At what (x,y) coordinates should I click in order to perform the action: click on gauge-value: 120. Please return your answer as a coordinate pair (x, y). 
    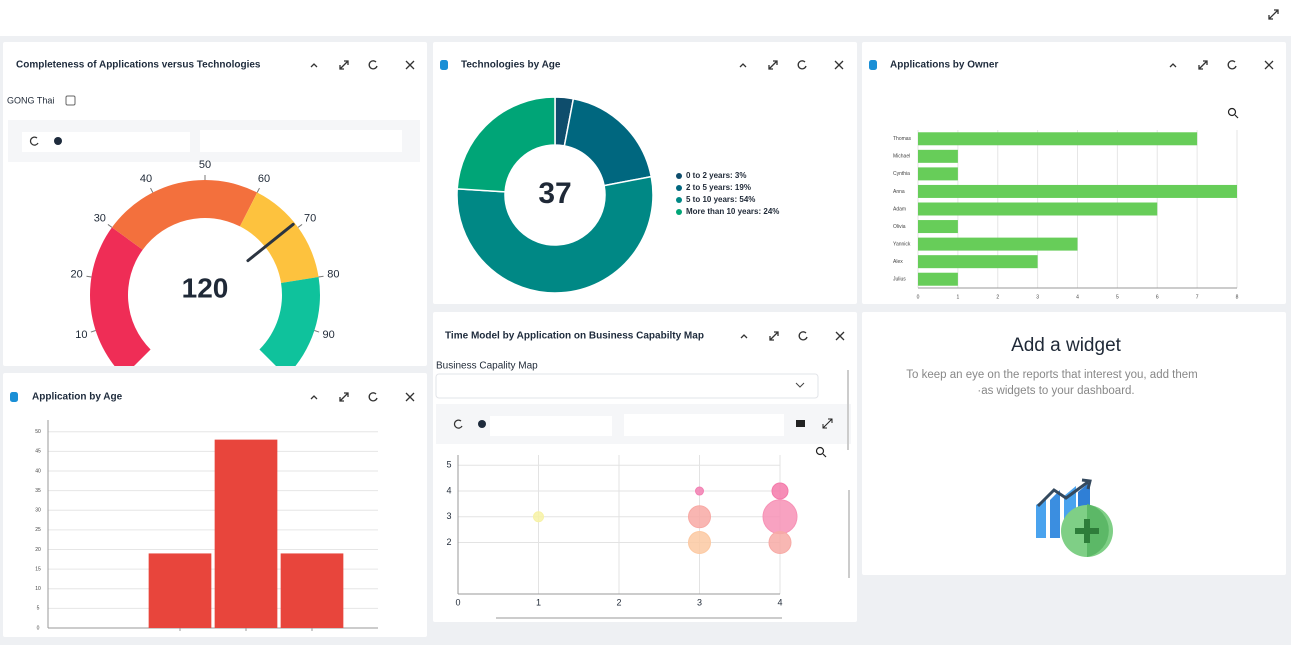
    Looking at the image, I should click on (205, 287).